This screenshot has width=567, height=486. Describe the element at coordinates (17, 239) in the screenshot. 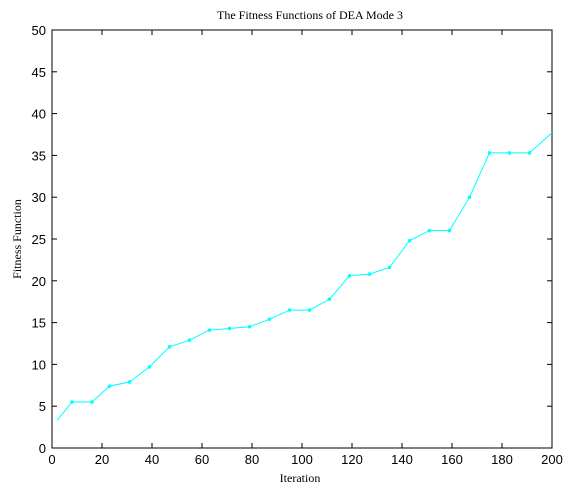

I see `y-axis-label: Fitness Function` at that location.